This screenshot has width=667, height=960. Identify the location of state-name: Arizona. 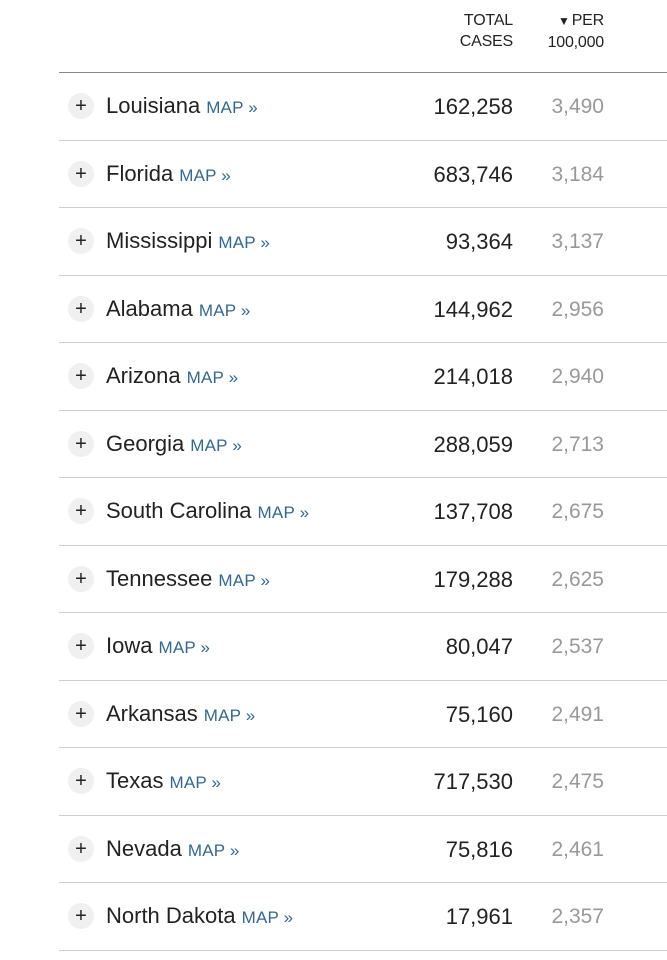
(143, 375).